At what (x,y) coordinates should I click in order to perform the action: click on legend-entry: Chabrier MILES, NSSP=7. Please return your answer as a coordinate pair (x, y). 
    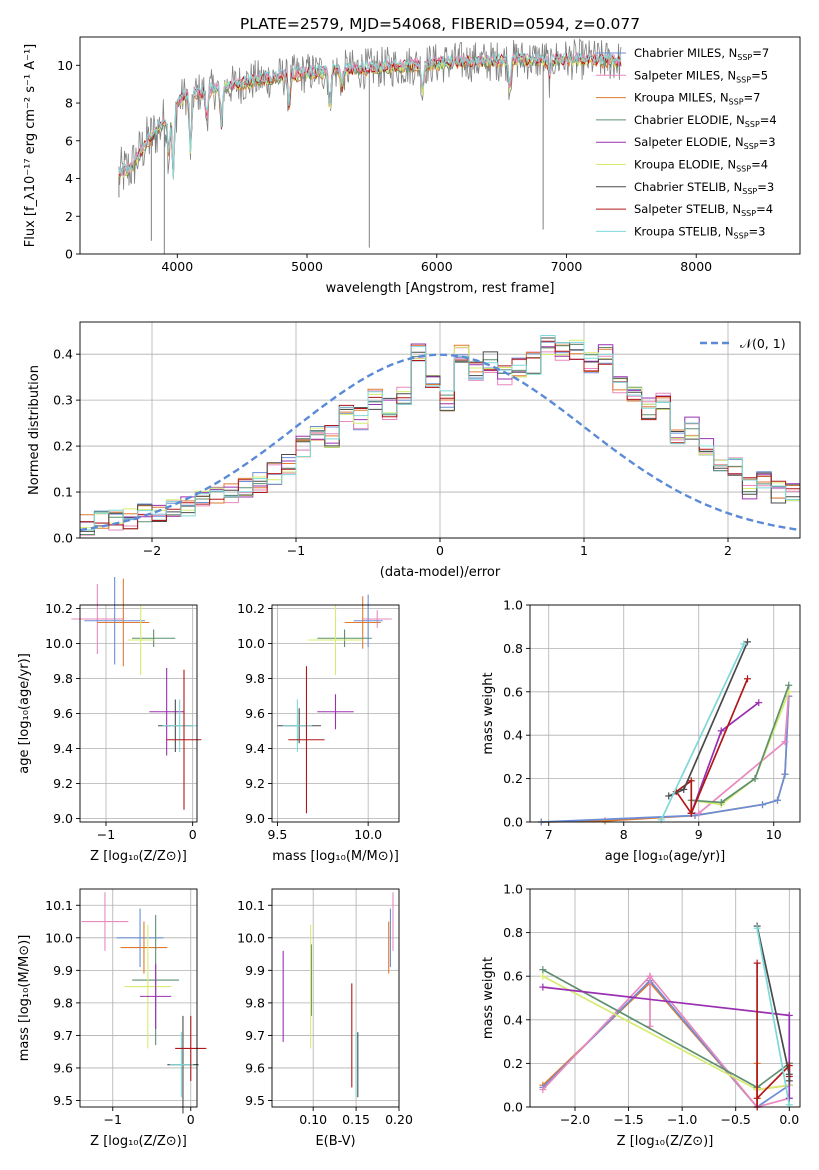
    Looking at the image, I should click on (701, 54).